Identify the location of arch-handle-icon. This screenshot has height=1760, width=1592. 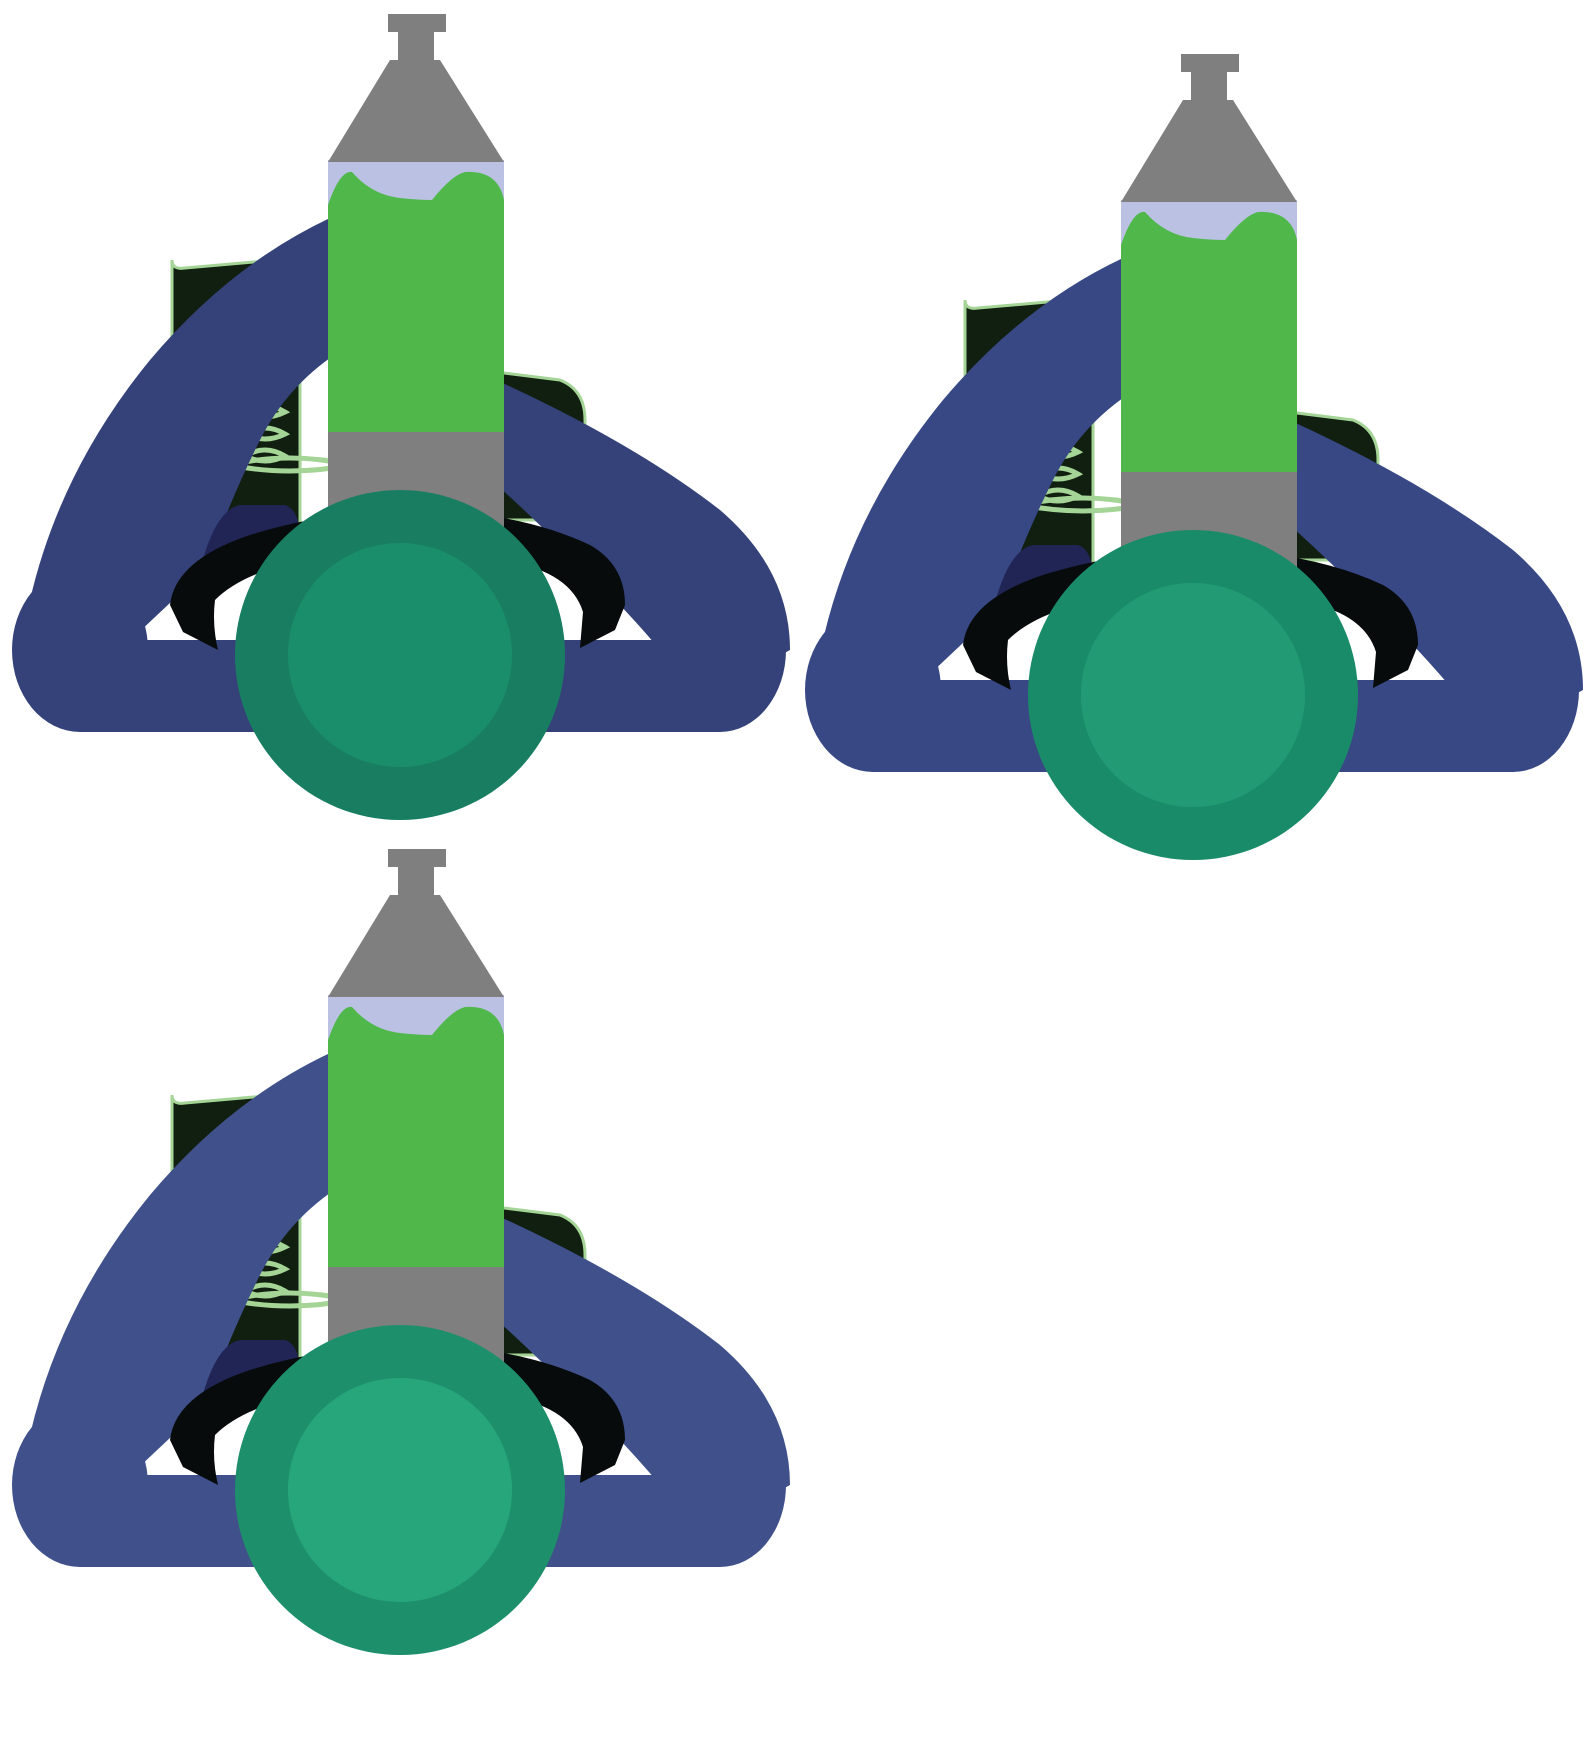
(401, 1310).